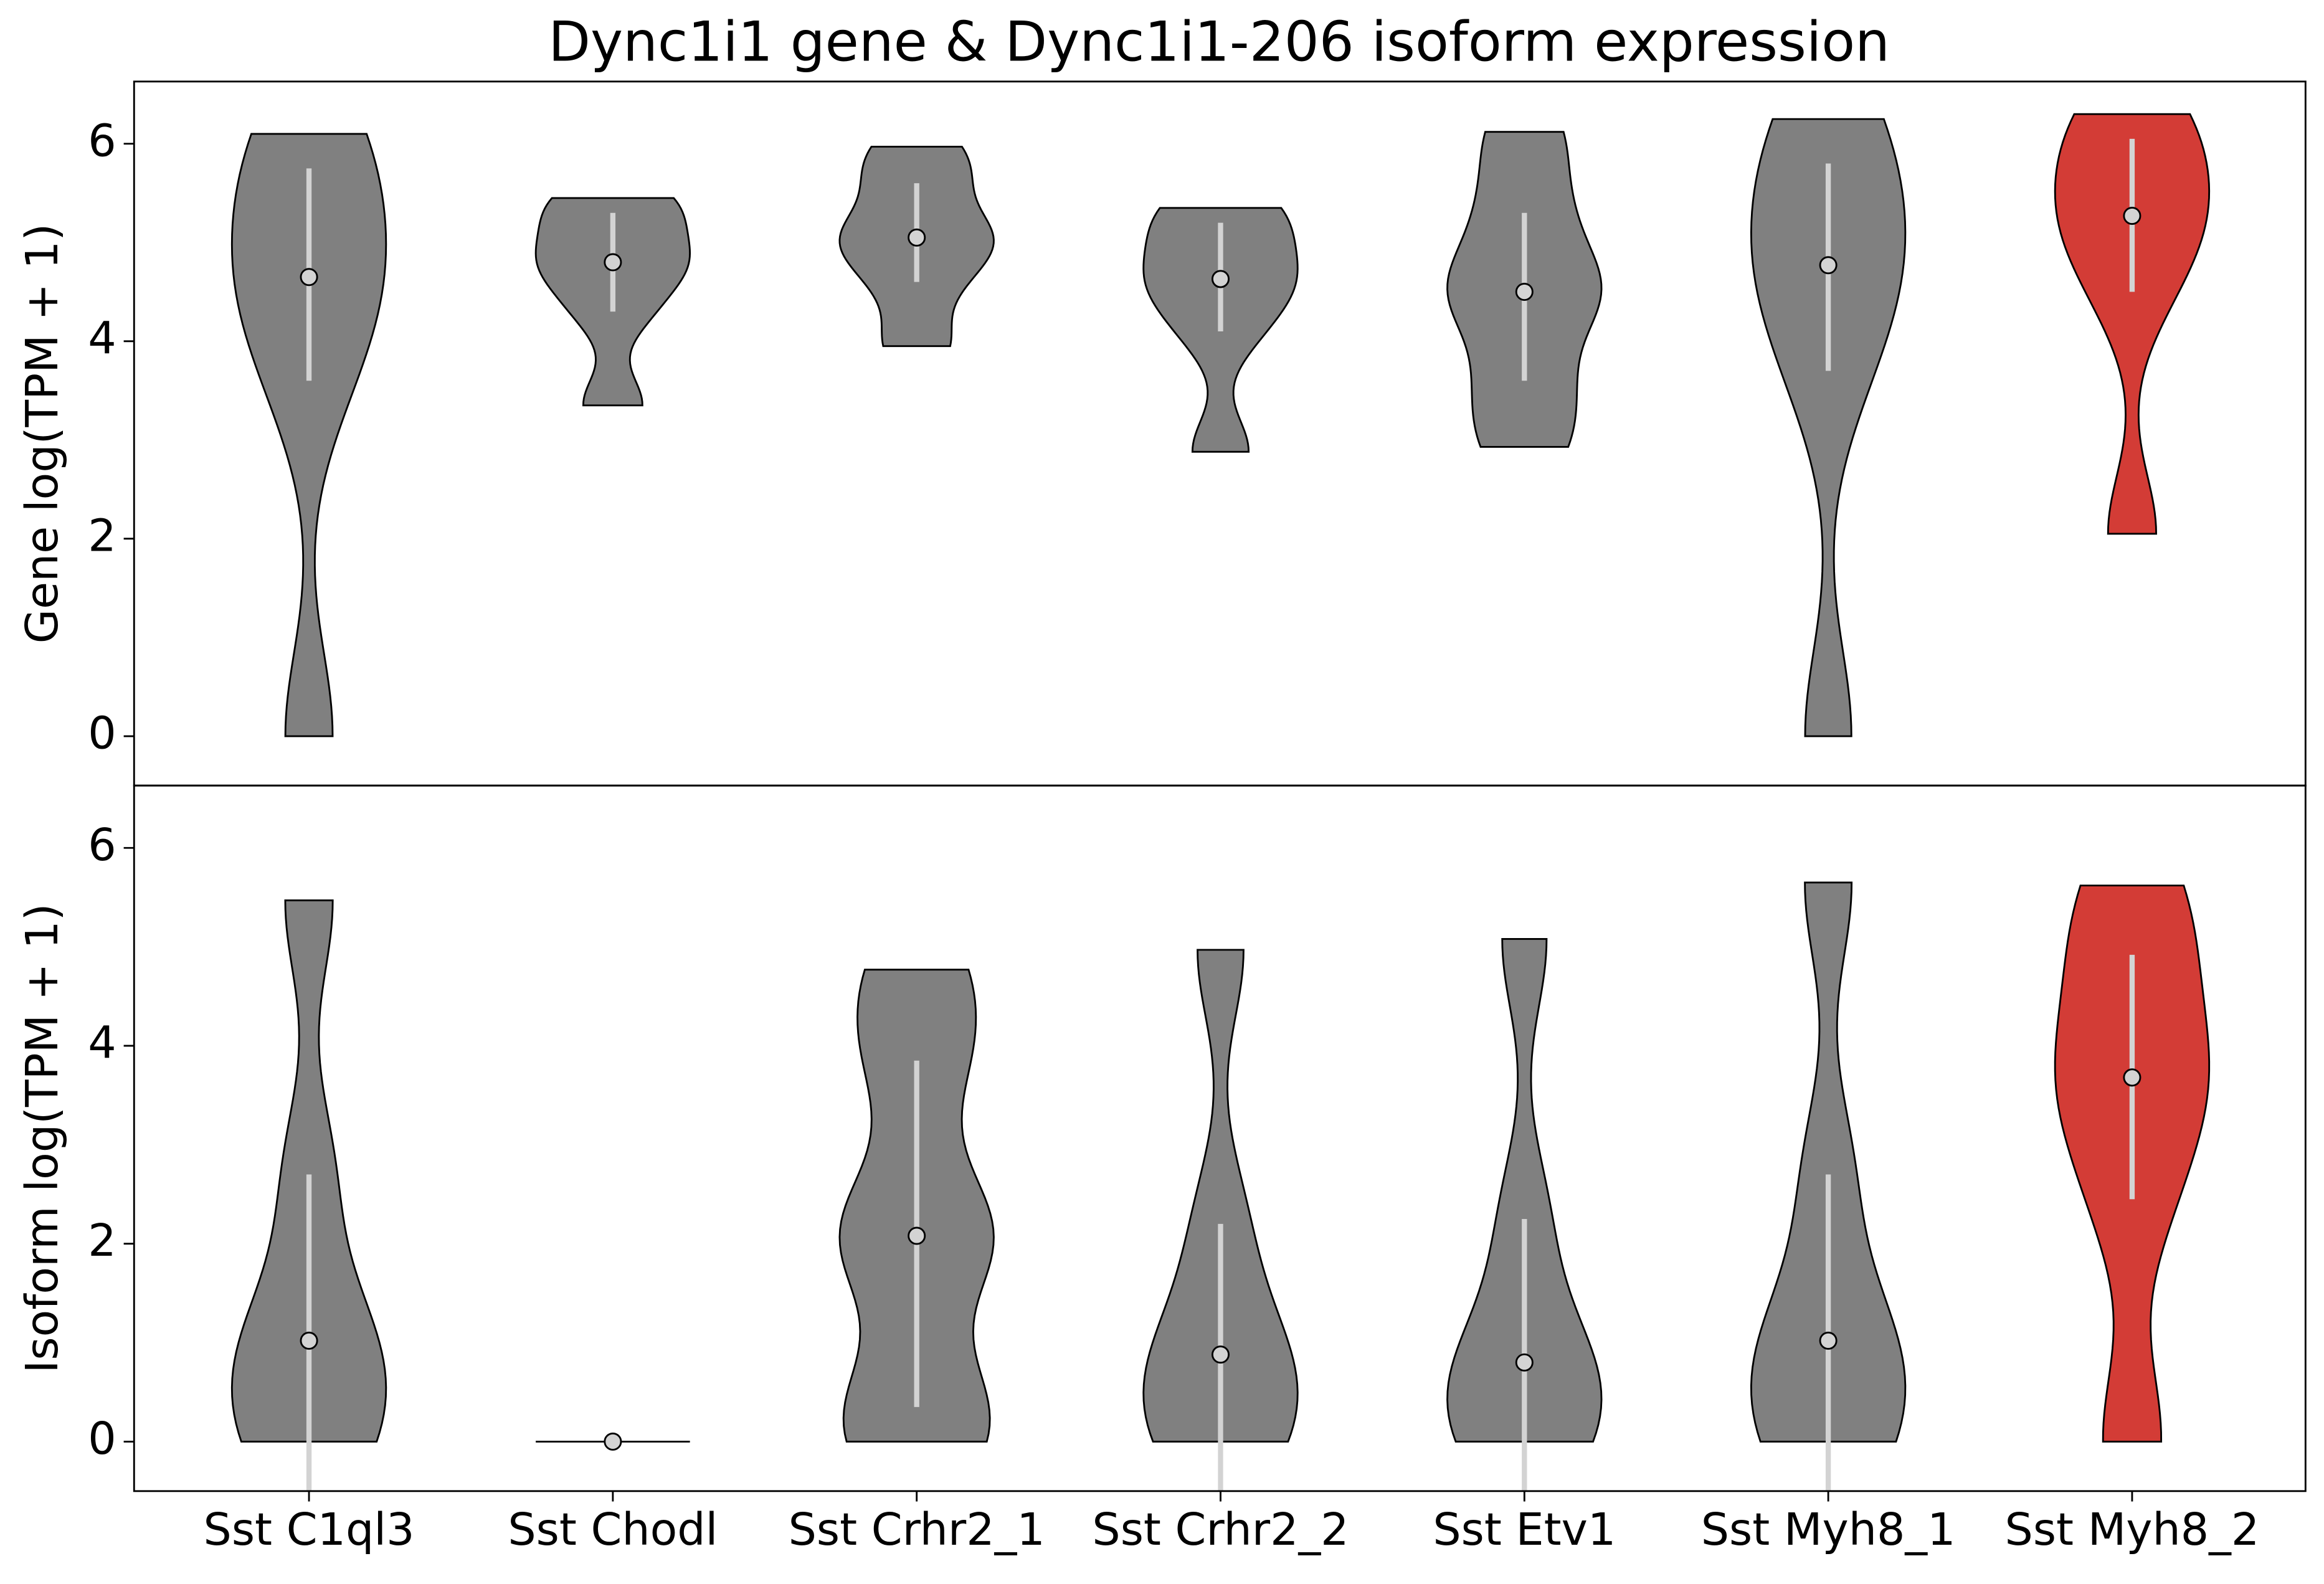 Image resolution: width=2324 pixels, height=1584 pixels. What do you see at coordinates (613, 1530) in the screenshot?
I see `x-tick-label: Sst Chodl` at bounding box center [613, 1530].